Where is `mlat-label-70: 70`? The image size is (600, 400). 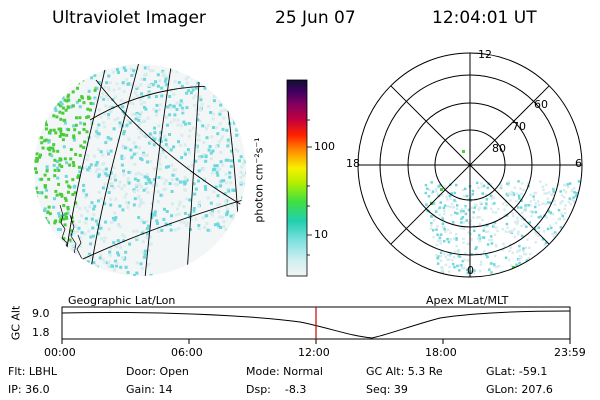
mlat-label-70: 70 is located at coordinates (519, 126).